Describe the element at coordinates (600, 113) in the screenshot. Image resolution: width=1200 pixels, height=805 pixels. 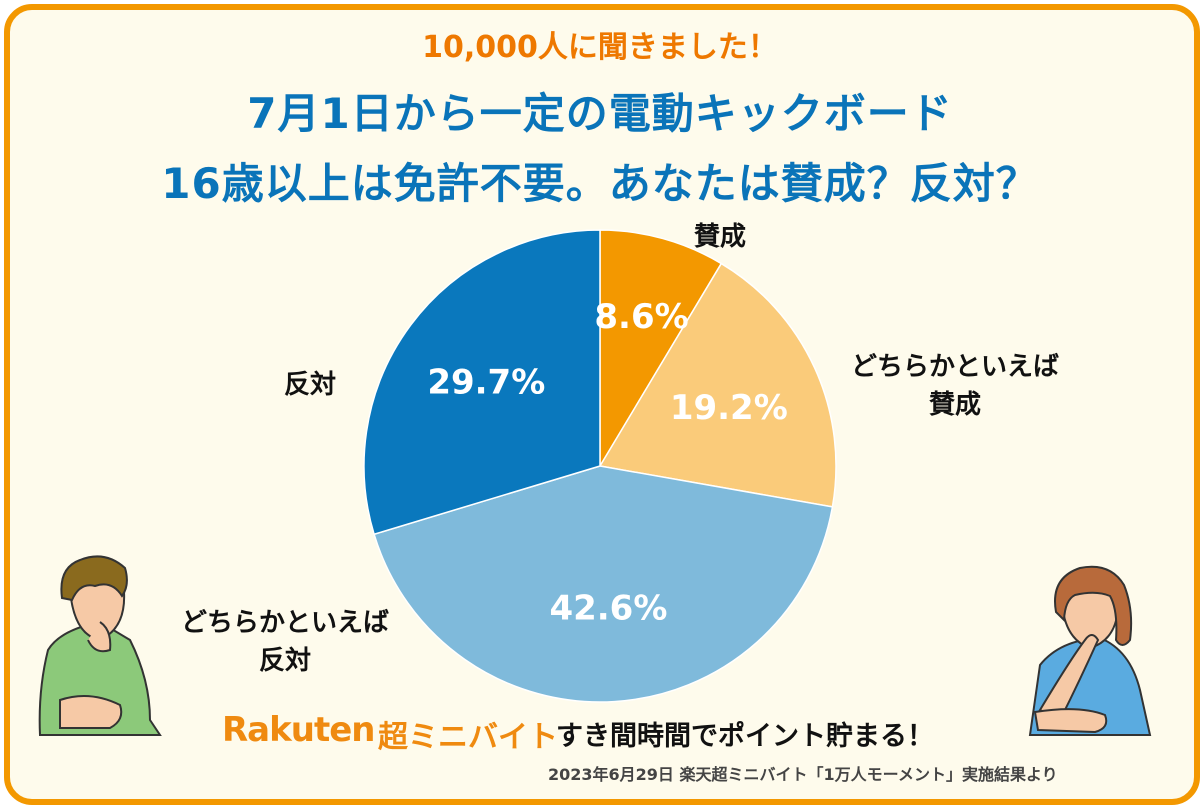
I see `chart-title-line-1: 7月1日から一定の電動キックボード` at that location.